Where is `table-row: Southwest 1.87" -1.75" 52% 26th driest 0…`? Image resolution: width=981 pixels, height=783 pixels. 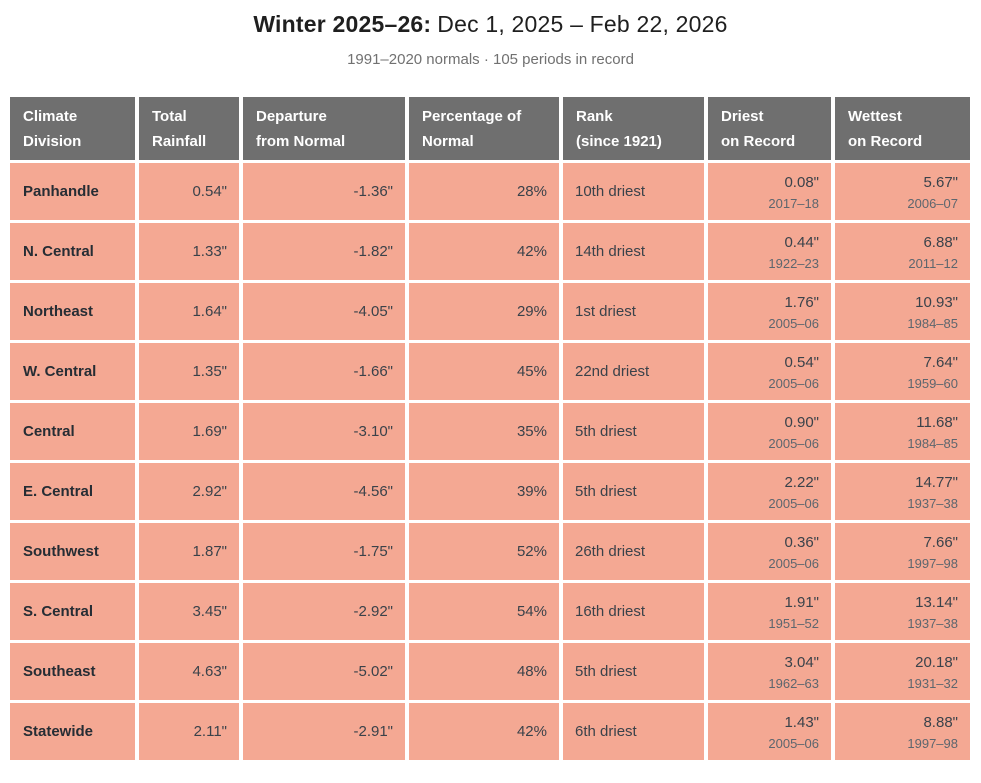
table-row: Southwest 1.87" -1.75" 52% 26th driest 0… is located at coordinates (490, 551).